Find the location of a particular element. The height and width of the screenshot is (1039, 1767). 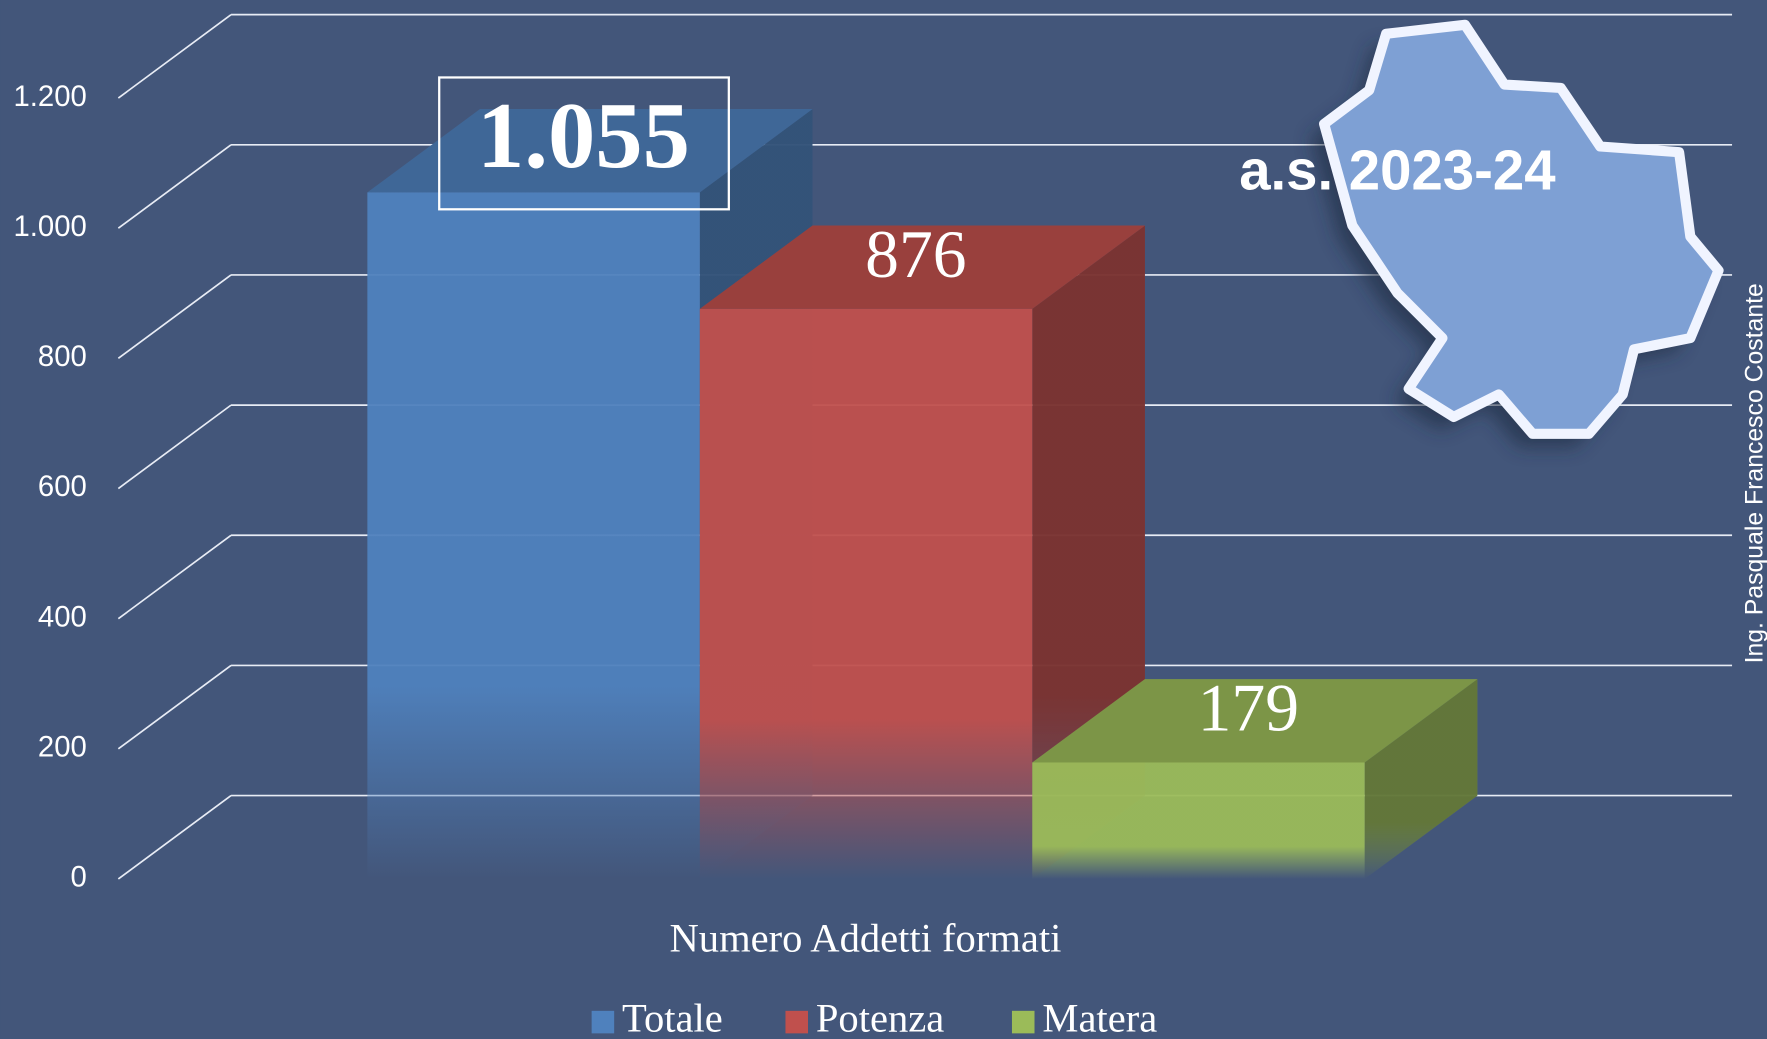

map is located at coordinates (1517, 233).